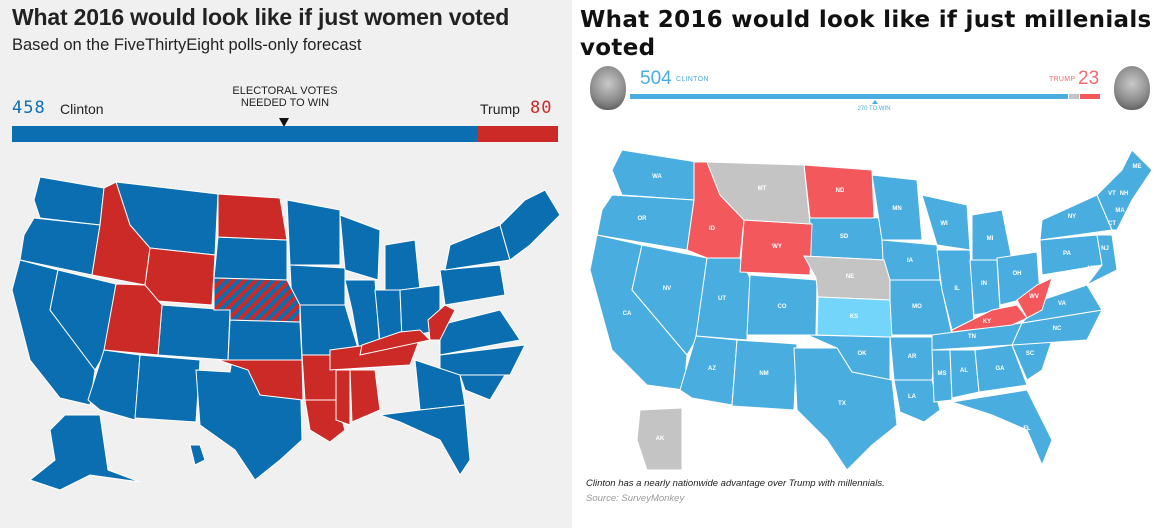 The image size is (1159, 528). I want to click on state-label-nd: ND, so click(840, 191).